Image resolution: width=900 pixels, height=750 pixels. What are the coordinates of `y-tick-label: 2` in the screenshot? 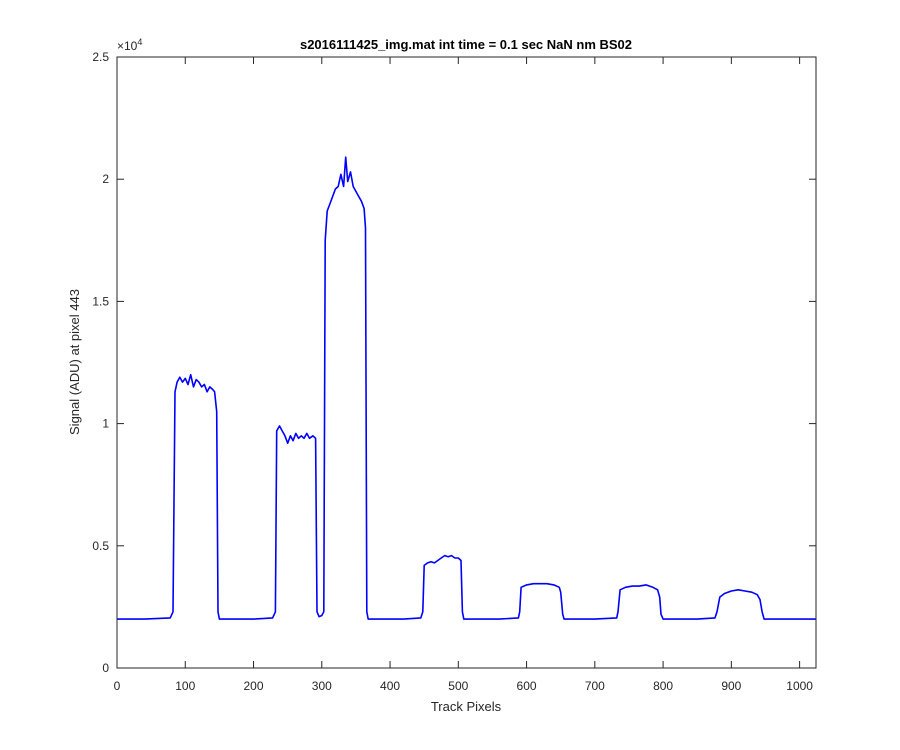 It's located at (105, 179).